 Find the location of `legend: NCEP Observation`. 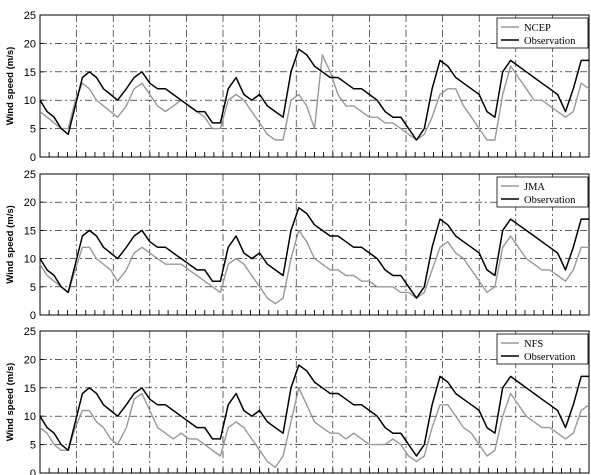

legend: NCEP Observation is located at coordinates (542, 33).